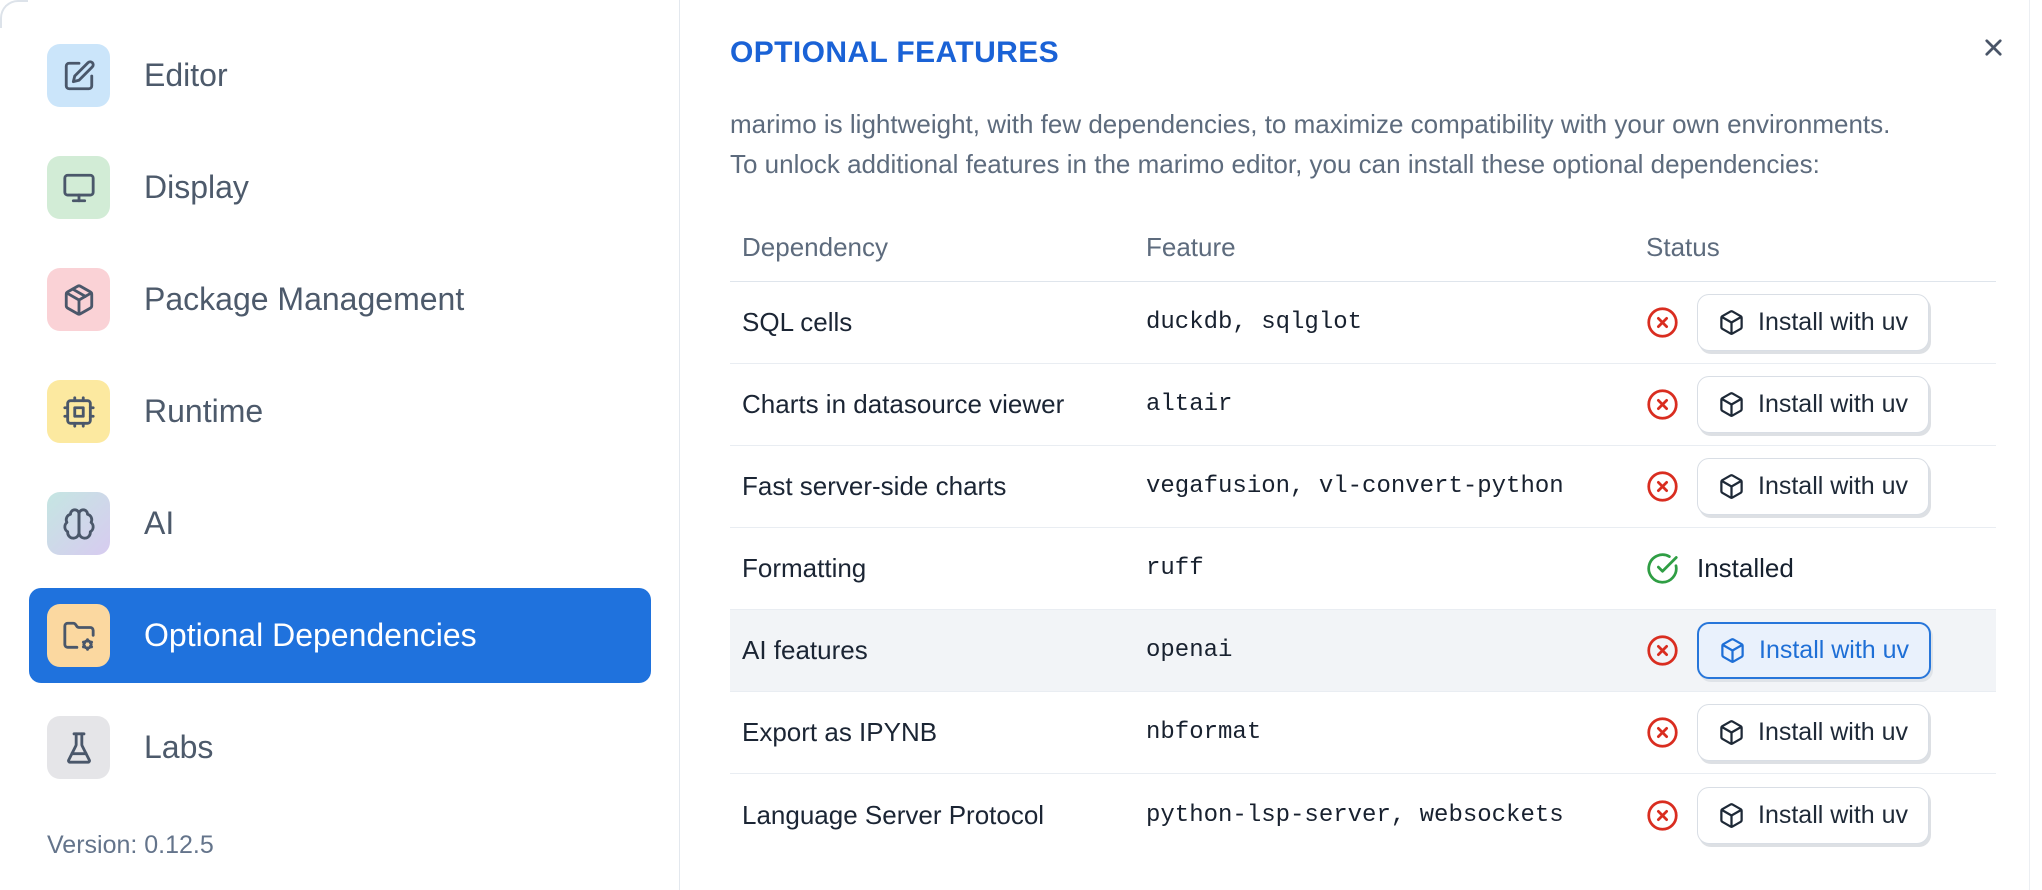  I want to click on folder-cog-icon, so click(78, 635).